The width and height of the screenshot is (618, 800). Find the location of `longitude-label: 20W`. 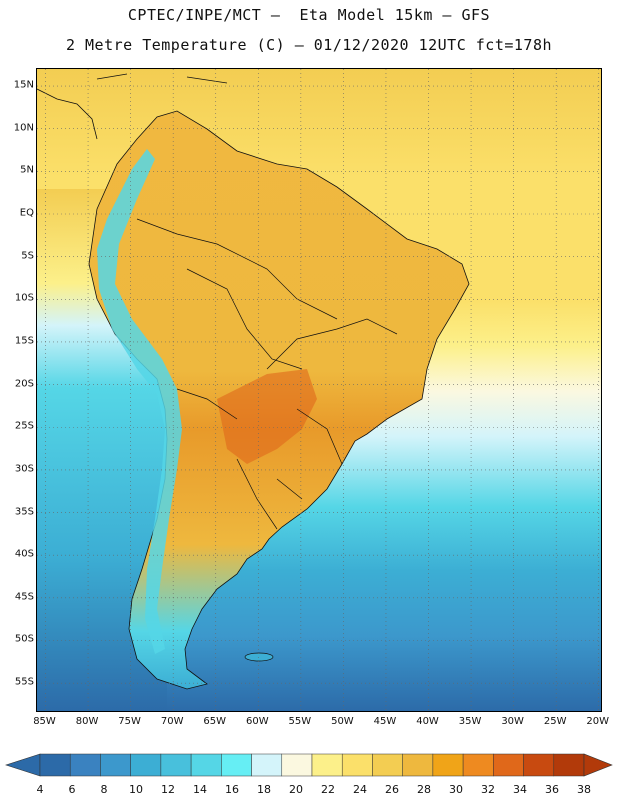

longitude-label: 20W is located at coordinates (598, 721).